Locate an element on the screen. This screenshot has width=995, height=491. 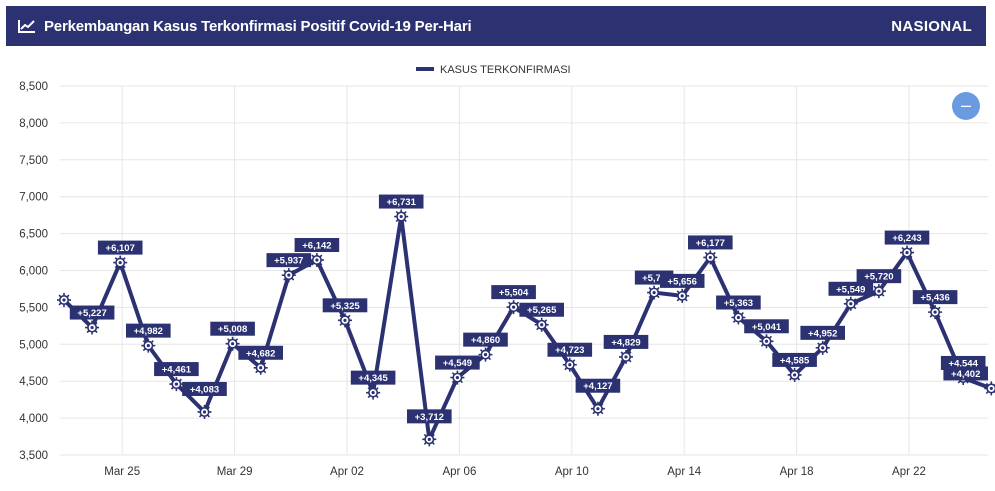
line-chart-icon is located at coordinates (26, 26).